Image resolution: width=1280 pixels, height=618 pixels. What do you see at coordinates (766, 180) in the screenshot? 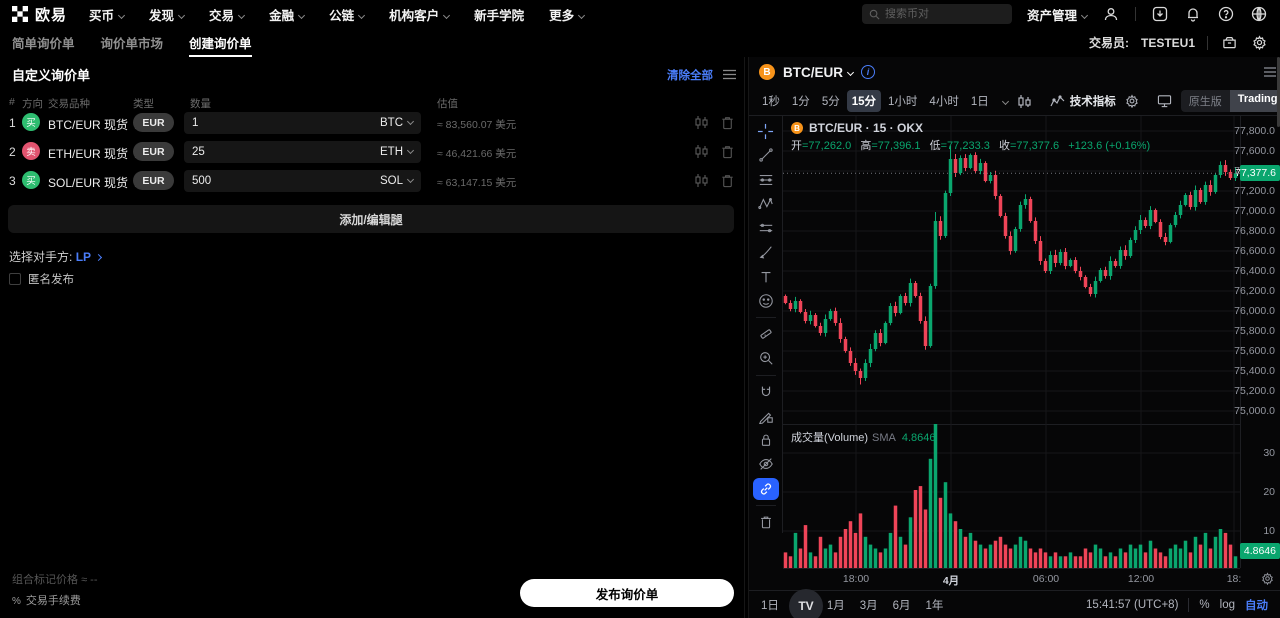
I see `fib-lines-tool-icon` at bounding box center [766, 180].